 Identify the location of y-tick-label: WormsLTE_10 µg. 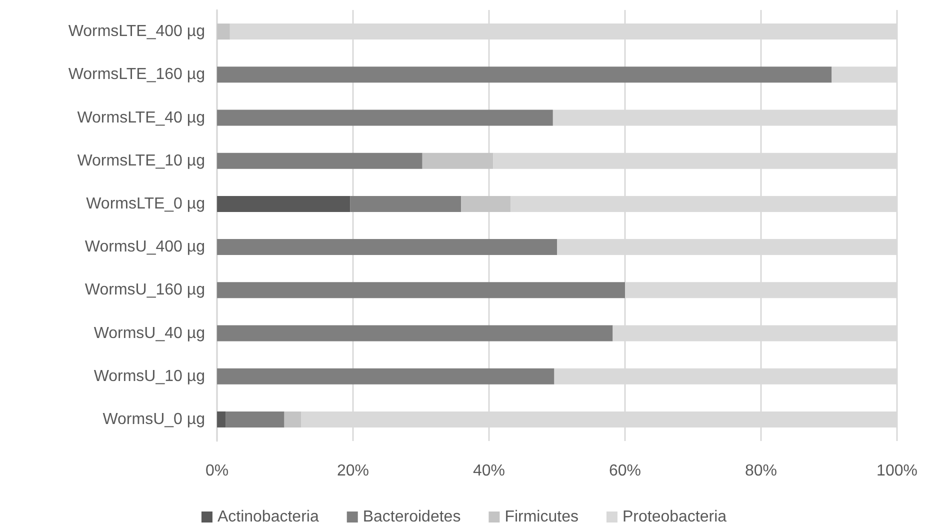
(141, 161).